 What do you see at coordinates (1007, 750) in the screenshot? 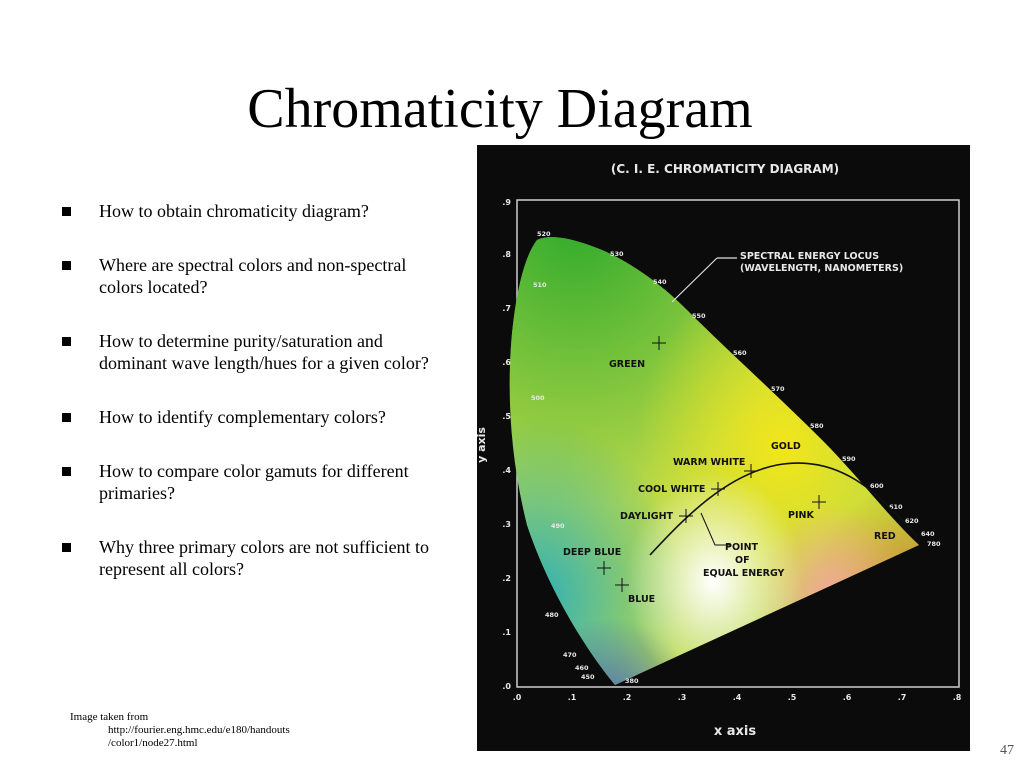
I see `slide-number: 47` at bounding box center [1007, 750].